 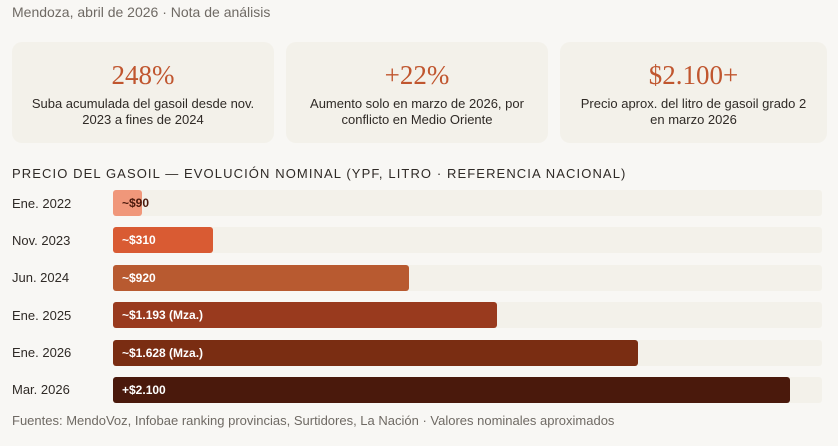 What do you see at coordinates (41, 278) in the screenshot?
I see `bar-category-label: Jun. 2024` at bounding box center [41, 278].